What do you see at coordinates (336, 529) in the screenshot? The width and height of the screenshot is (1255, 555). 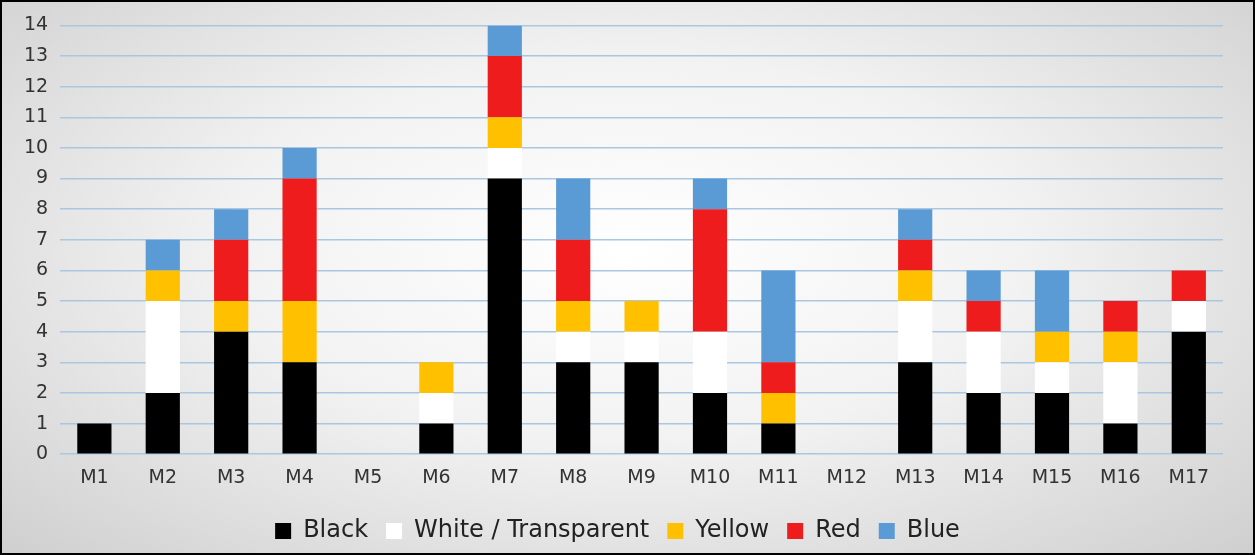 I see `legend-label: Black` at bounding box center [336, 529].